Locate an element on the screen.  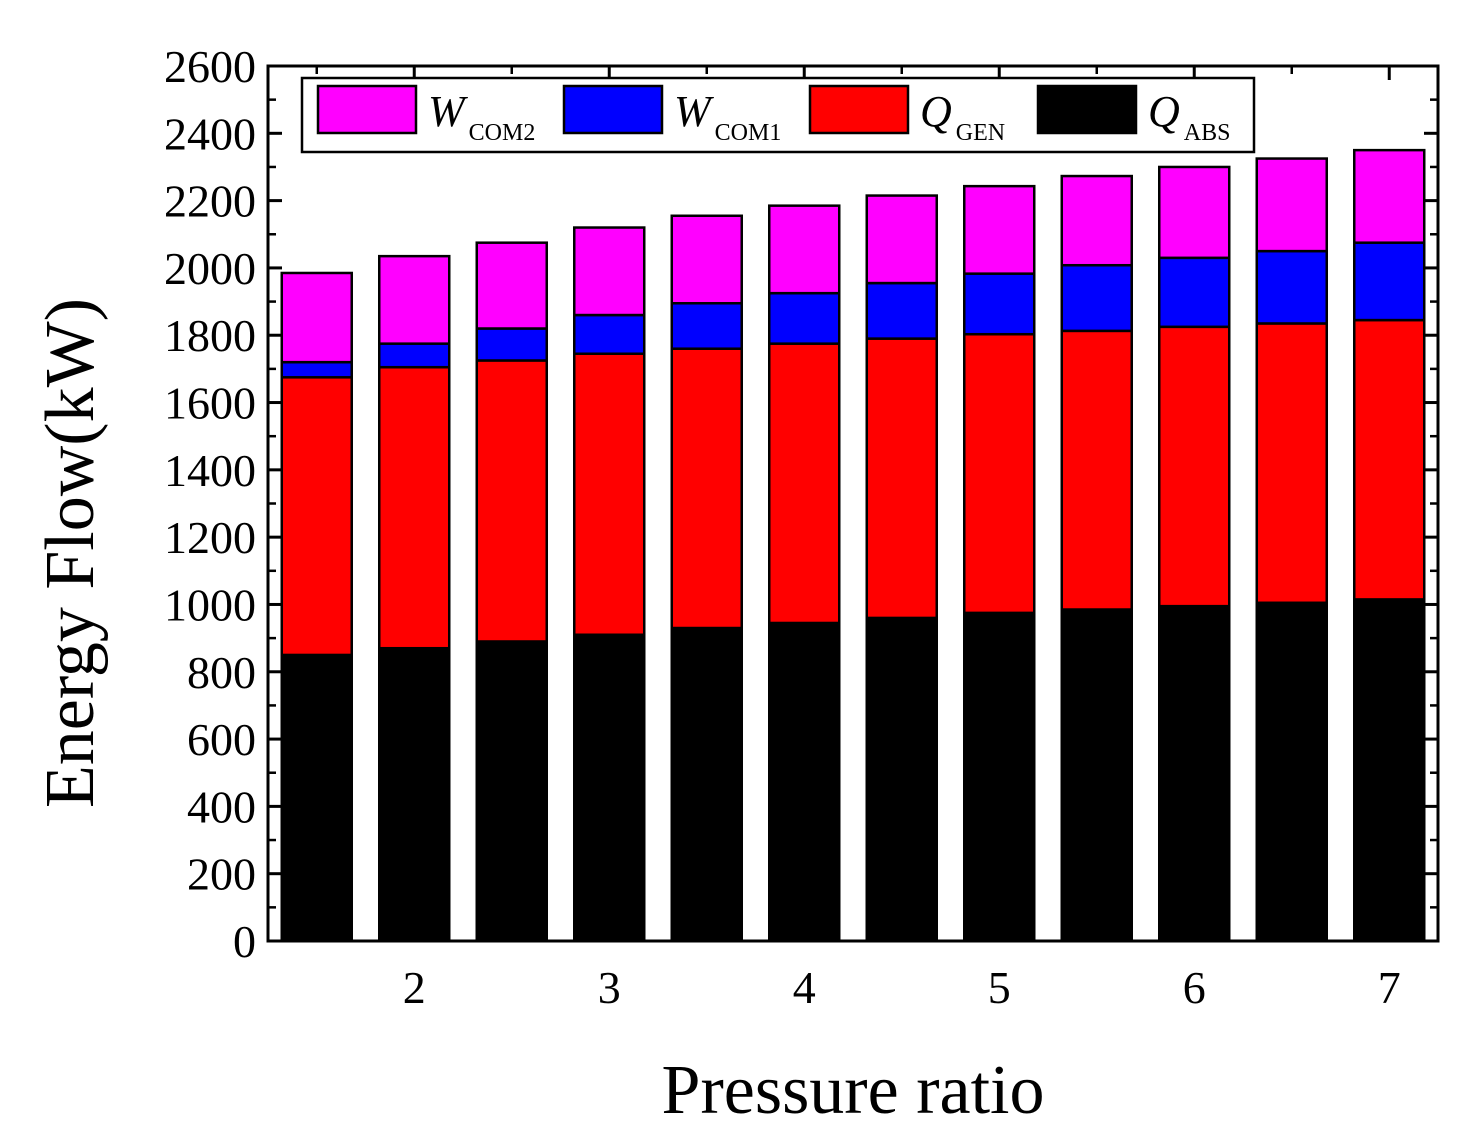
legend-swatch-q-gen is located at coordinates (859, 109).